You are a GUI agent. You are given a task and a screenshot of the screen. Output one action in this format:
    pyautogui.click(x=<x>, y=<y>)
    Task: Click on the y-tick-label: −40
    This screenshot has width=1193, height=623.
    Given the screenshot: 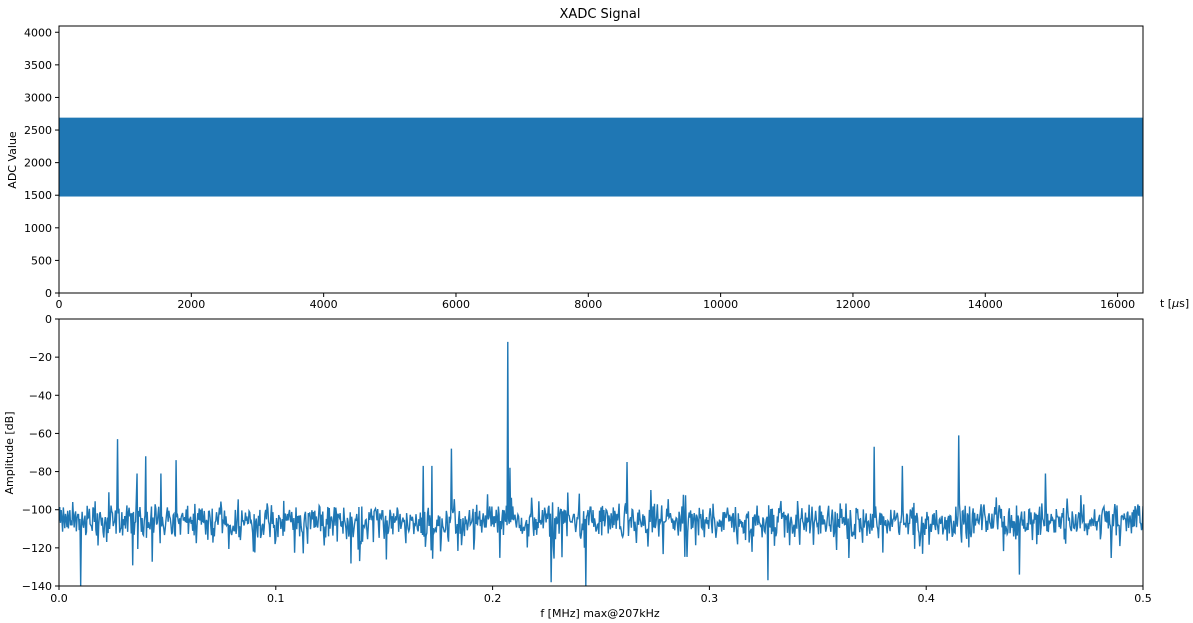 What is the action you would take?
    pyautogui.click(x=40, y=395)
    